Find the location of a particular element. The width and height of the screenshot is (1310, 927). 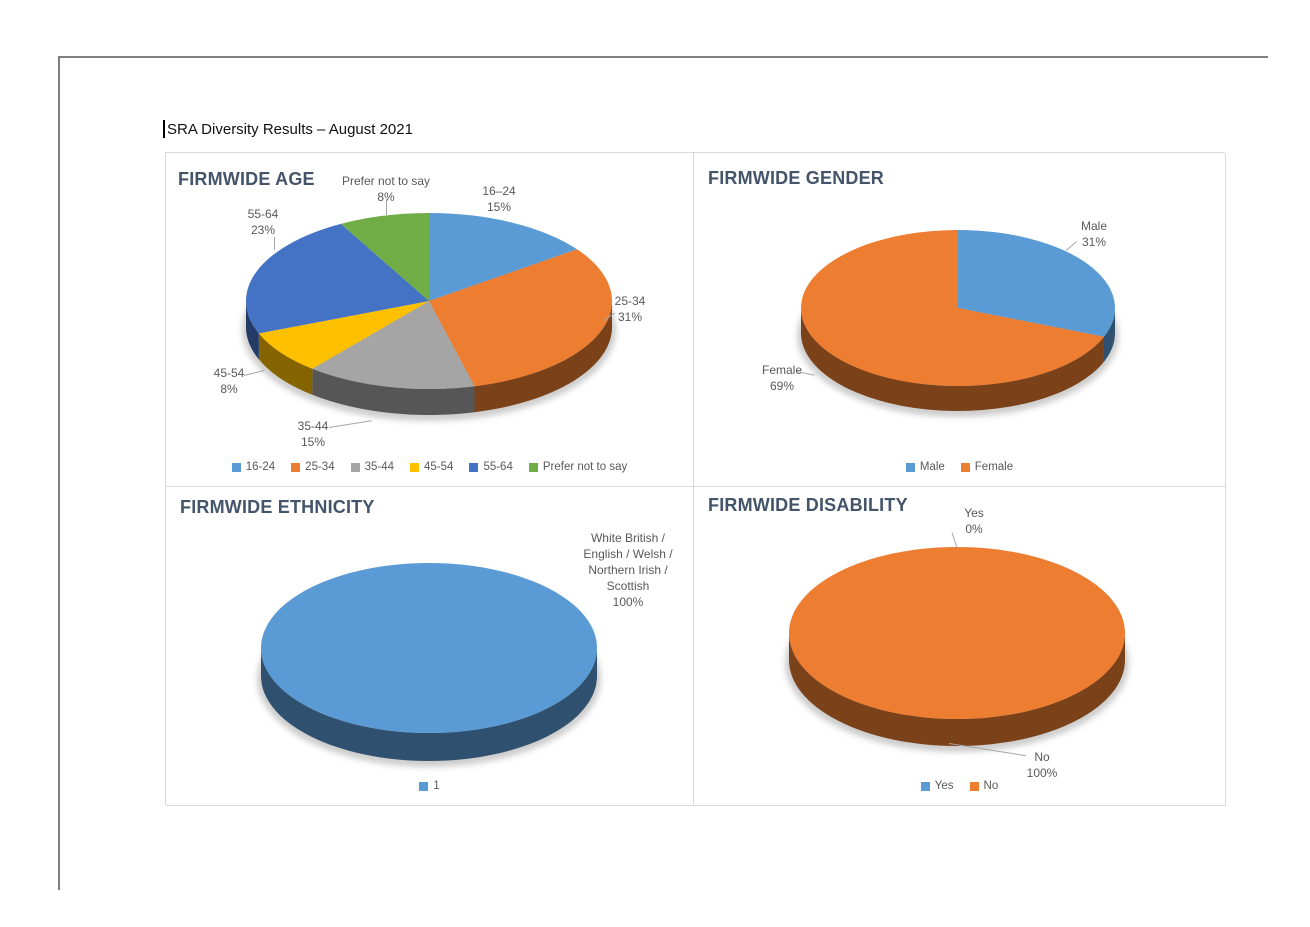

gender-pie-chart is located at coordinates (958, 323).